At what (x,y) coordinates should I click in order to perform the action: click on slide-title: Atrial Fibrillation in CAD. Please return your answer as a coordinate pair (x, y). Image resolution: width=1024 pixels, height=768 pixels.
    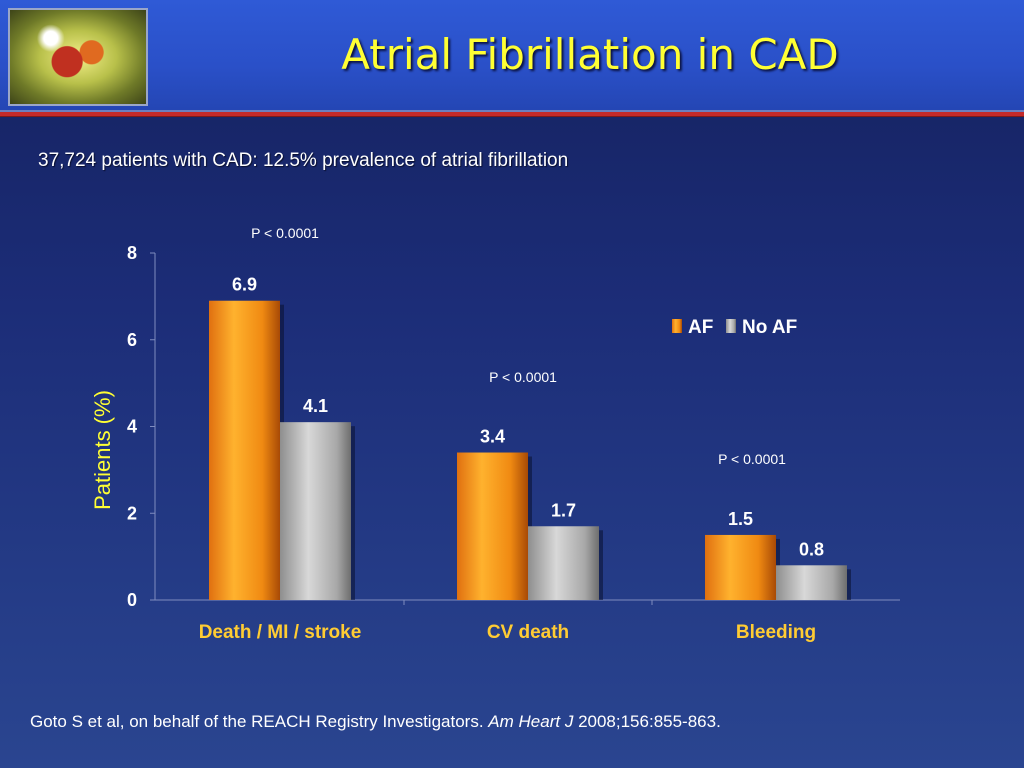
    Looking at the image, I should click on (590, 54).